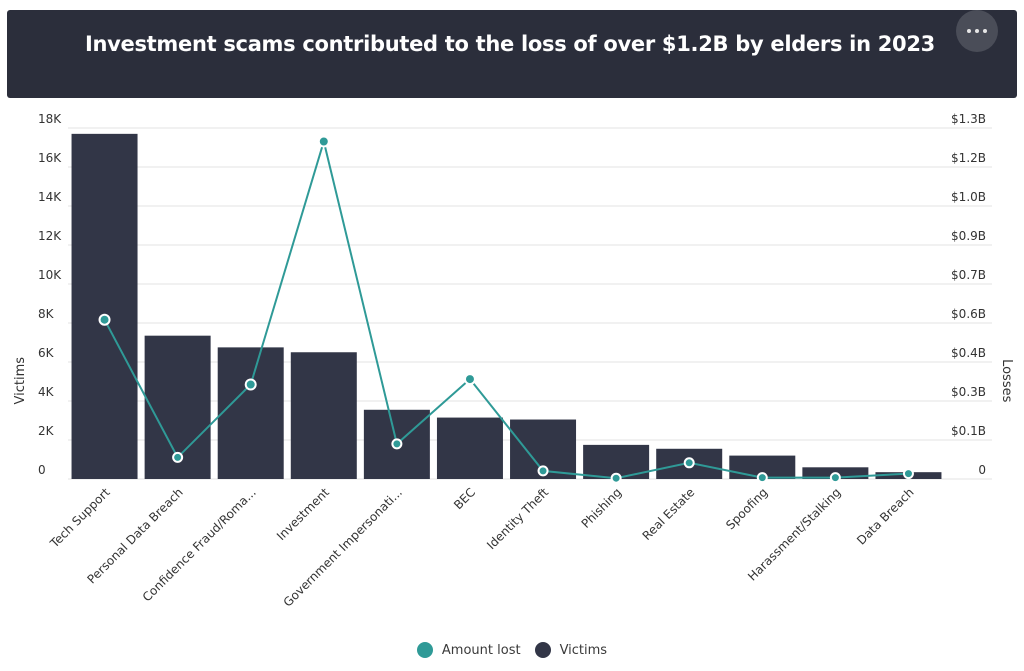 The width and height of the screenshot is (1024, 671). What do you see at coordinates (42, 470) in the screenshot?
I see `y-tick-label-left: 0` at bounding box center [42, 470].